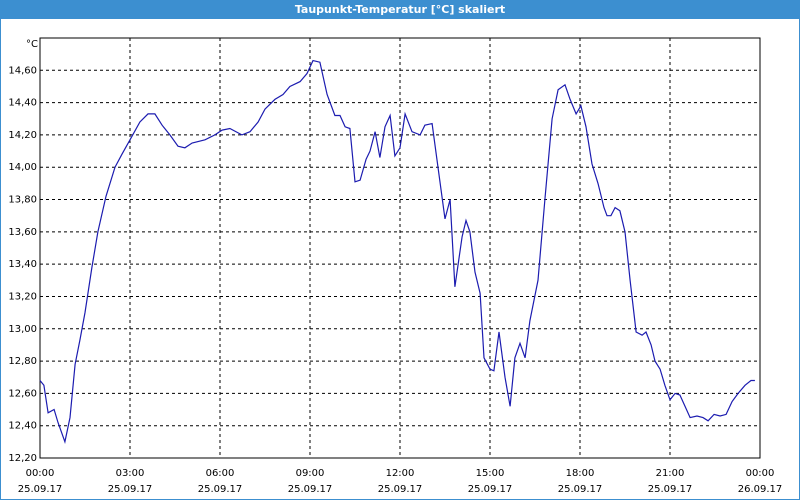  Describe the element at coordinates (490, 473) in the screenshot. I see `x-tick-label: 15:00` at that location.